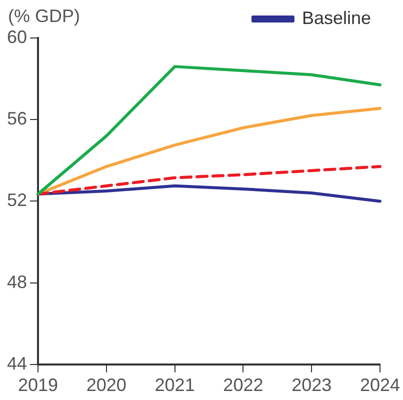 This screenshot has height=400, width=403. I want to click on x-tick-label: 2021, so click(174, 385).